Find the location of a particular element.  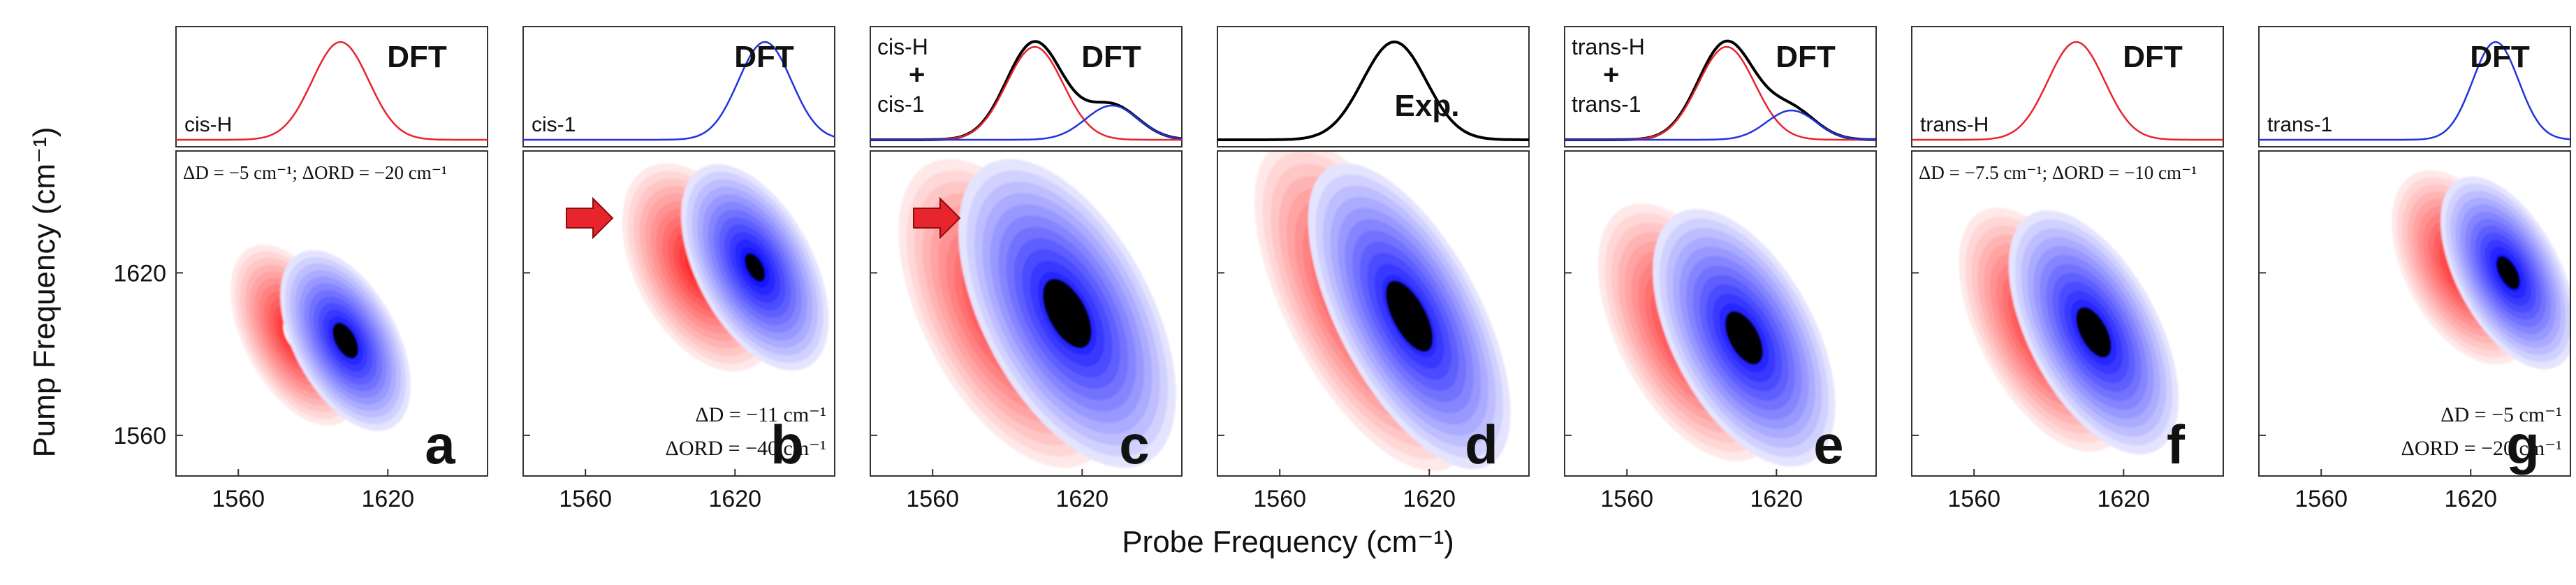

y-tick-label: 1620 is located at coordinates (139, 273).